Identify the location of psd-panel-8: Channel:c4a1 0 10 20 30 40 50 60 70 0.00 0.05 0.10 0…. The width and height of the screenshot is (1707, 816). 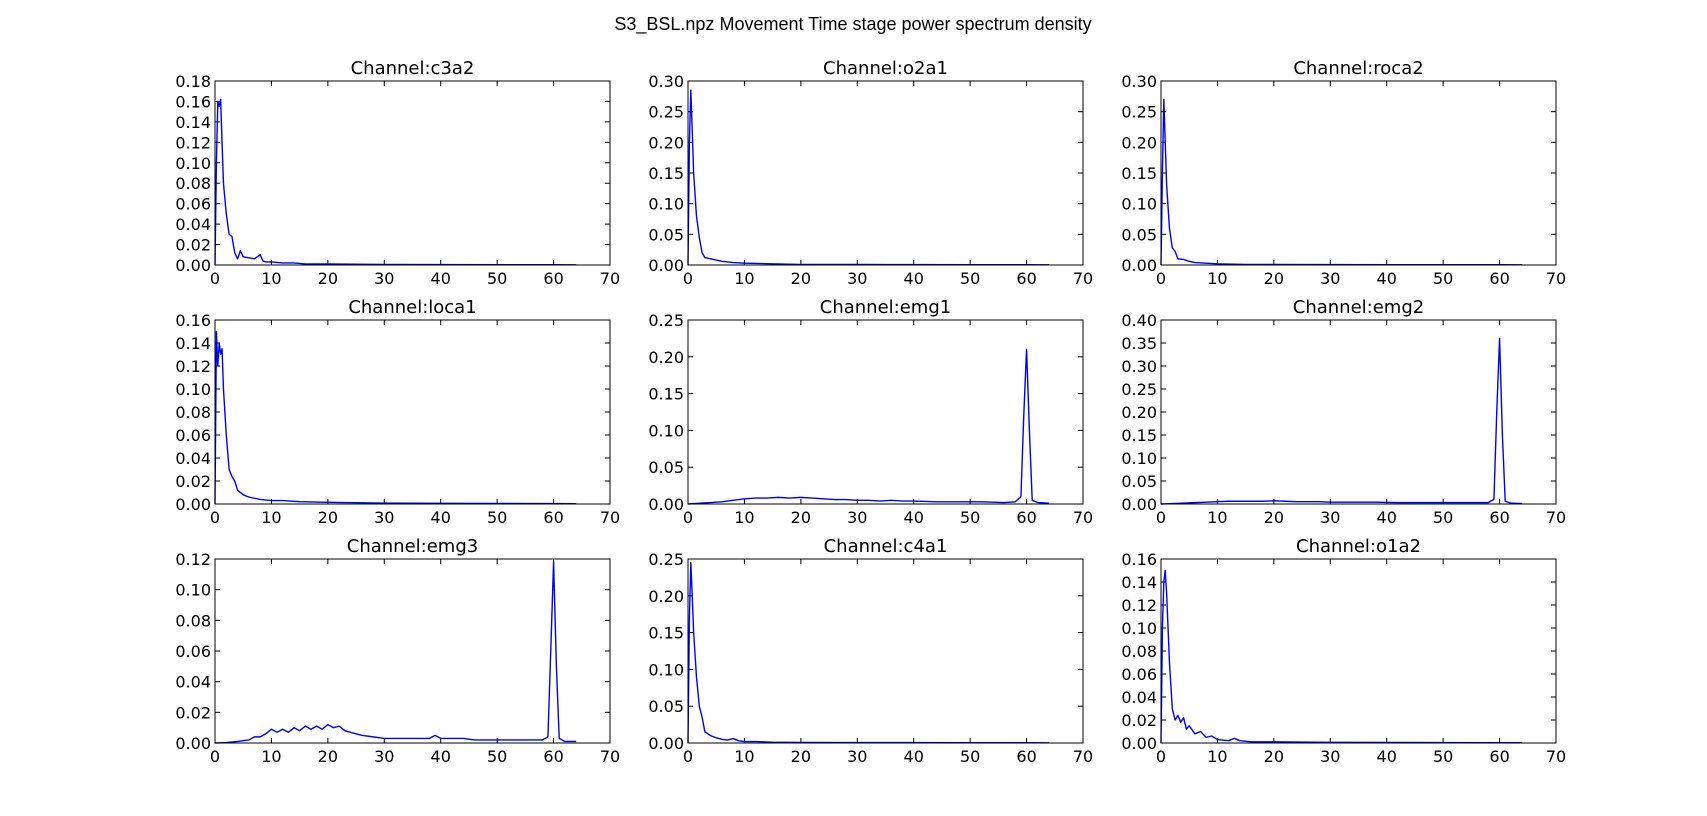
(870, 651).